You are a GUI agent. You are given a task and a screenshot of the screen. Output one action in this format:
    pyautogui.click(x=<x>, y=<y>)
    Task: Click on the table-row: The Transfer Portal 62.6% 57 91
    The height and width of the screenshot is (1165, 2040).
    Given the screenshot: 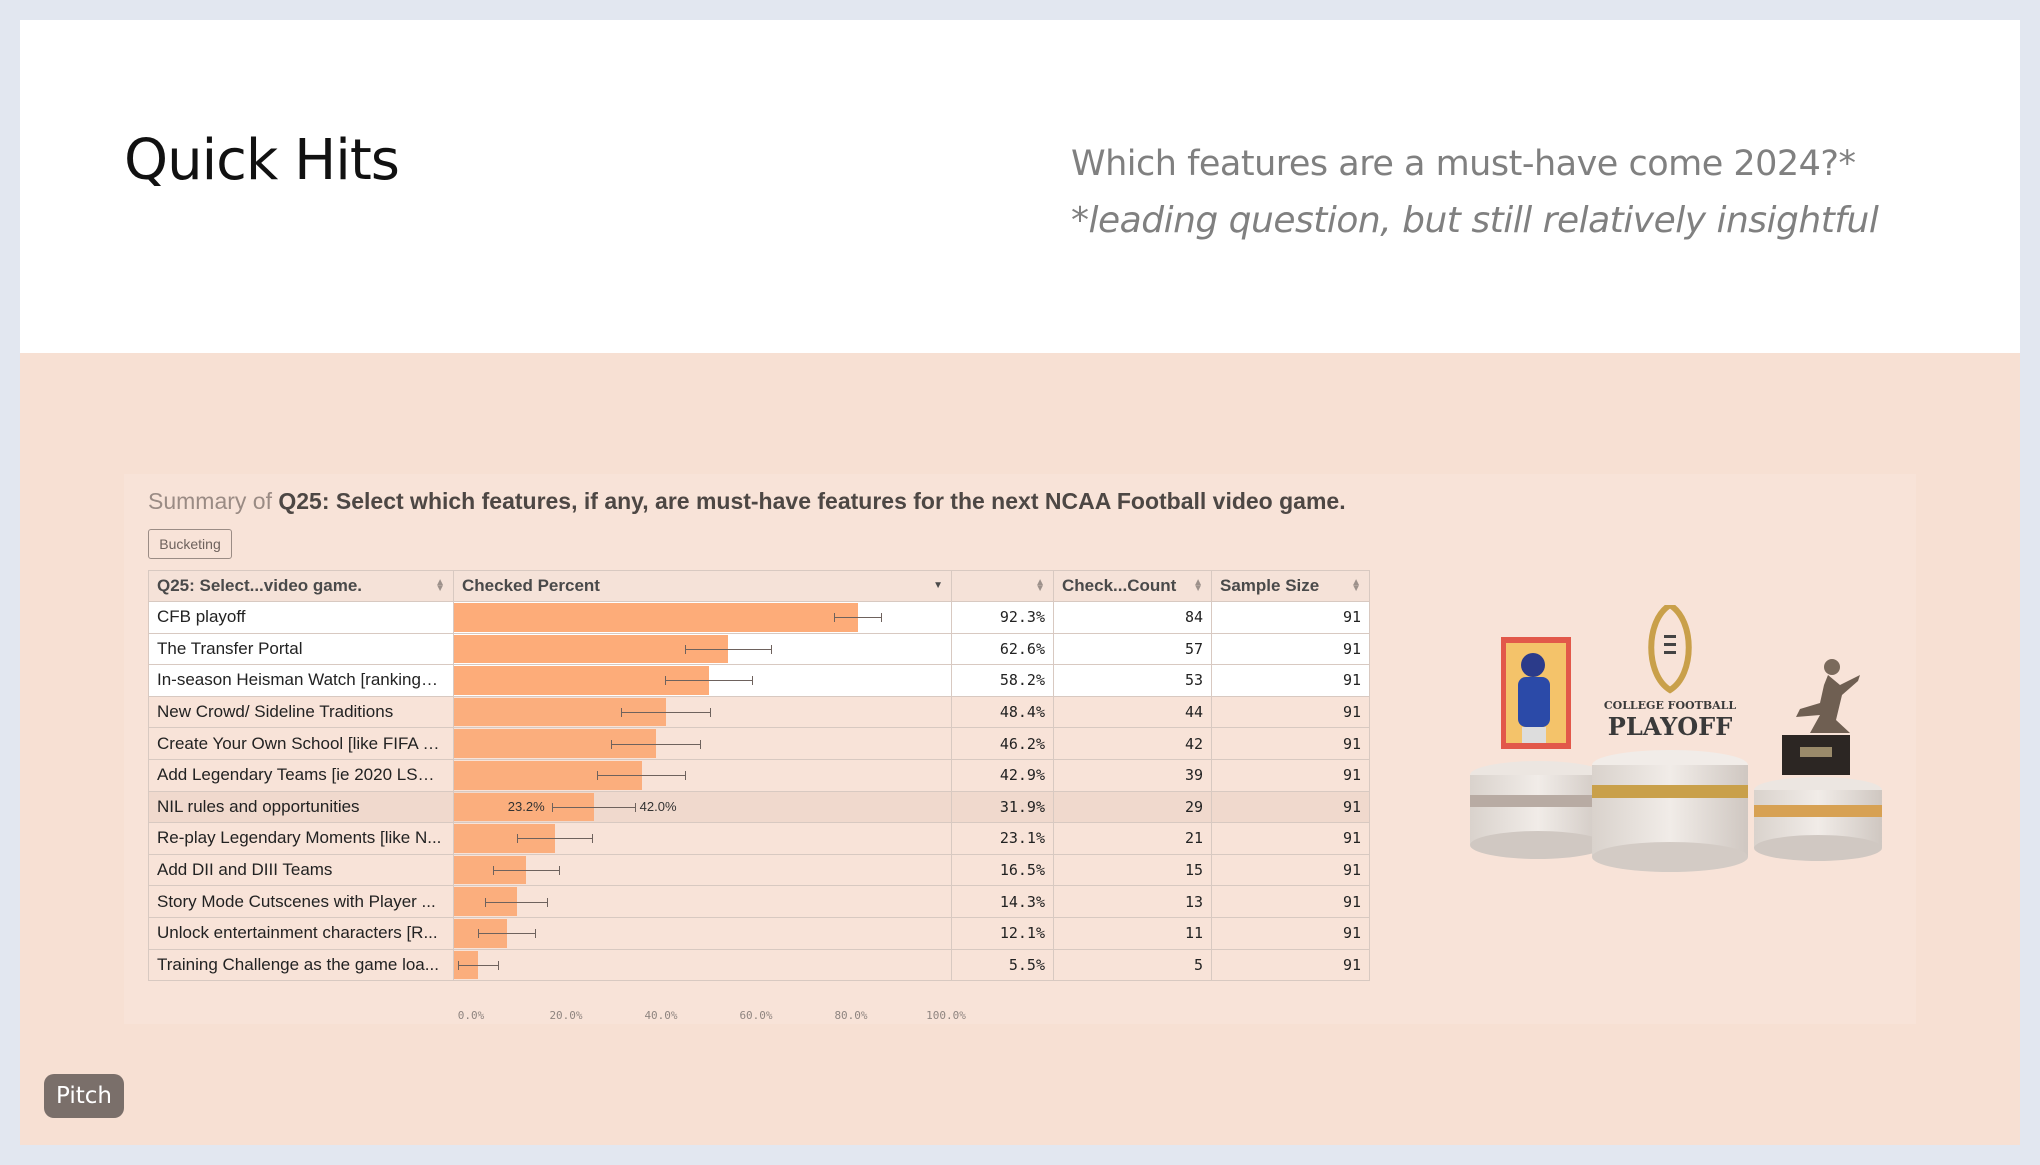 What is the action you would take?
    pyautogui.click(x=759, y=649)
    